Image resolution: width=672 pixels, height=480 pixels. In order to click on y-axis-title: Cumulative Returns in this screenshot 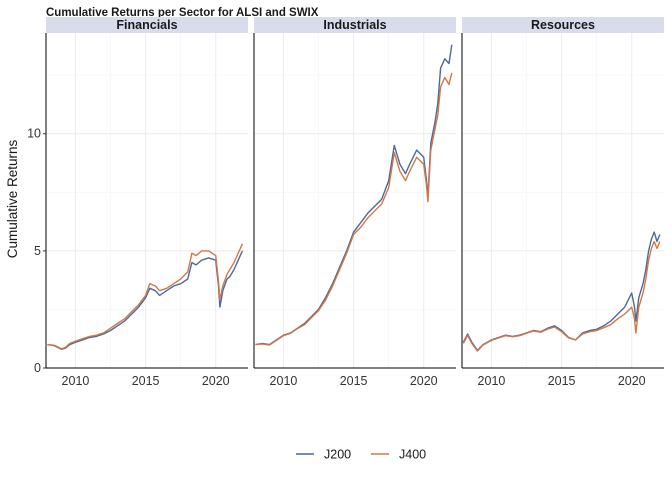, I will do `click(12, 198)`.